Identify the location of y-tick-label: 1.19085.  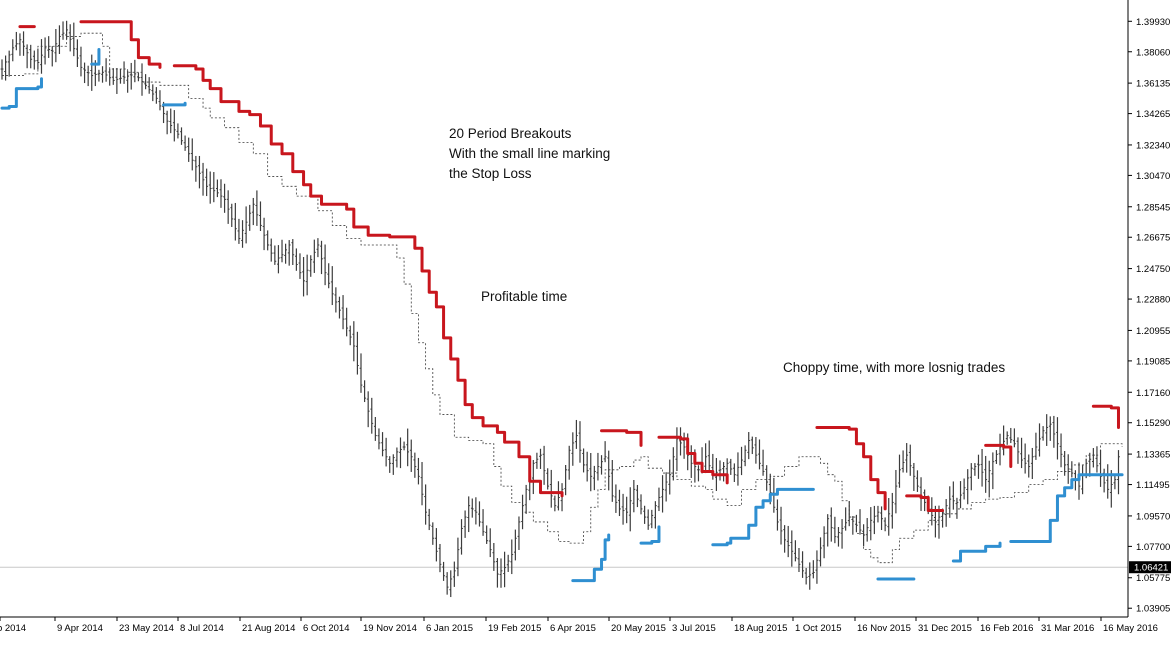
(1153, 361).